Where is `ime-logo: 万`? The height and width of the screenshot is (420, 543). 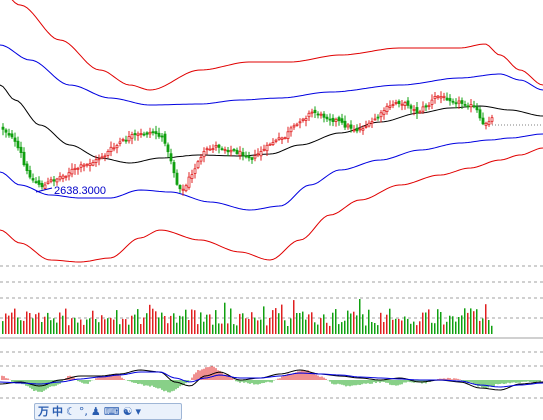
ime-logo: 万 is located at coordinates (43, 411).